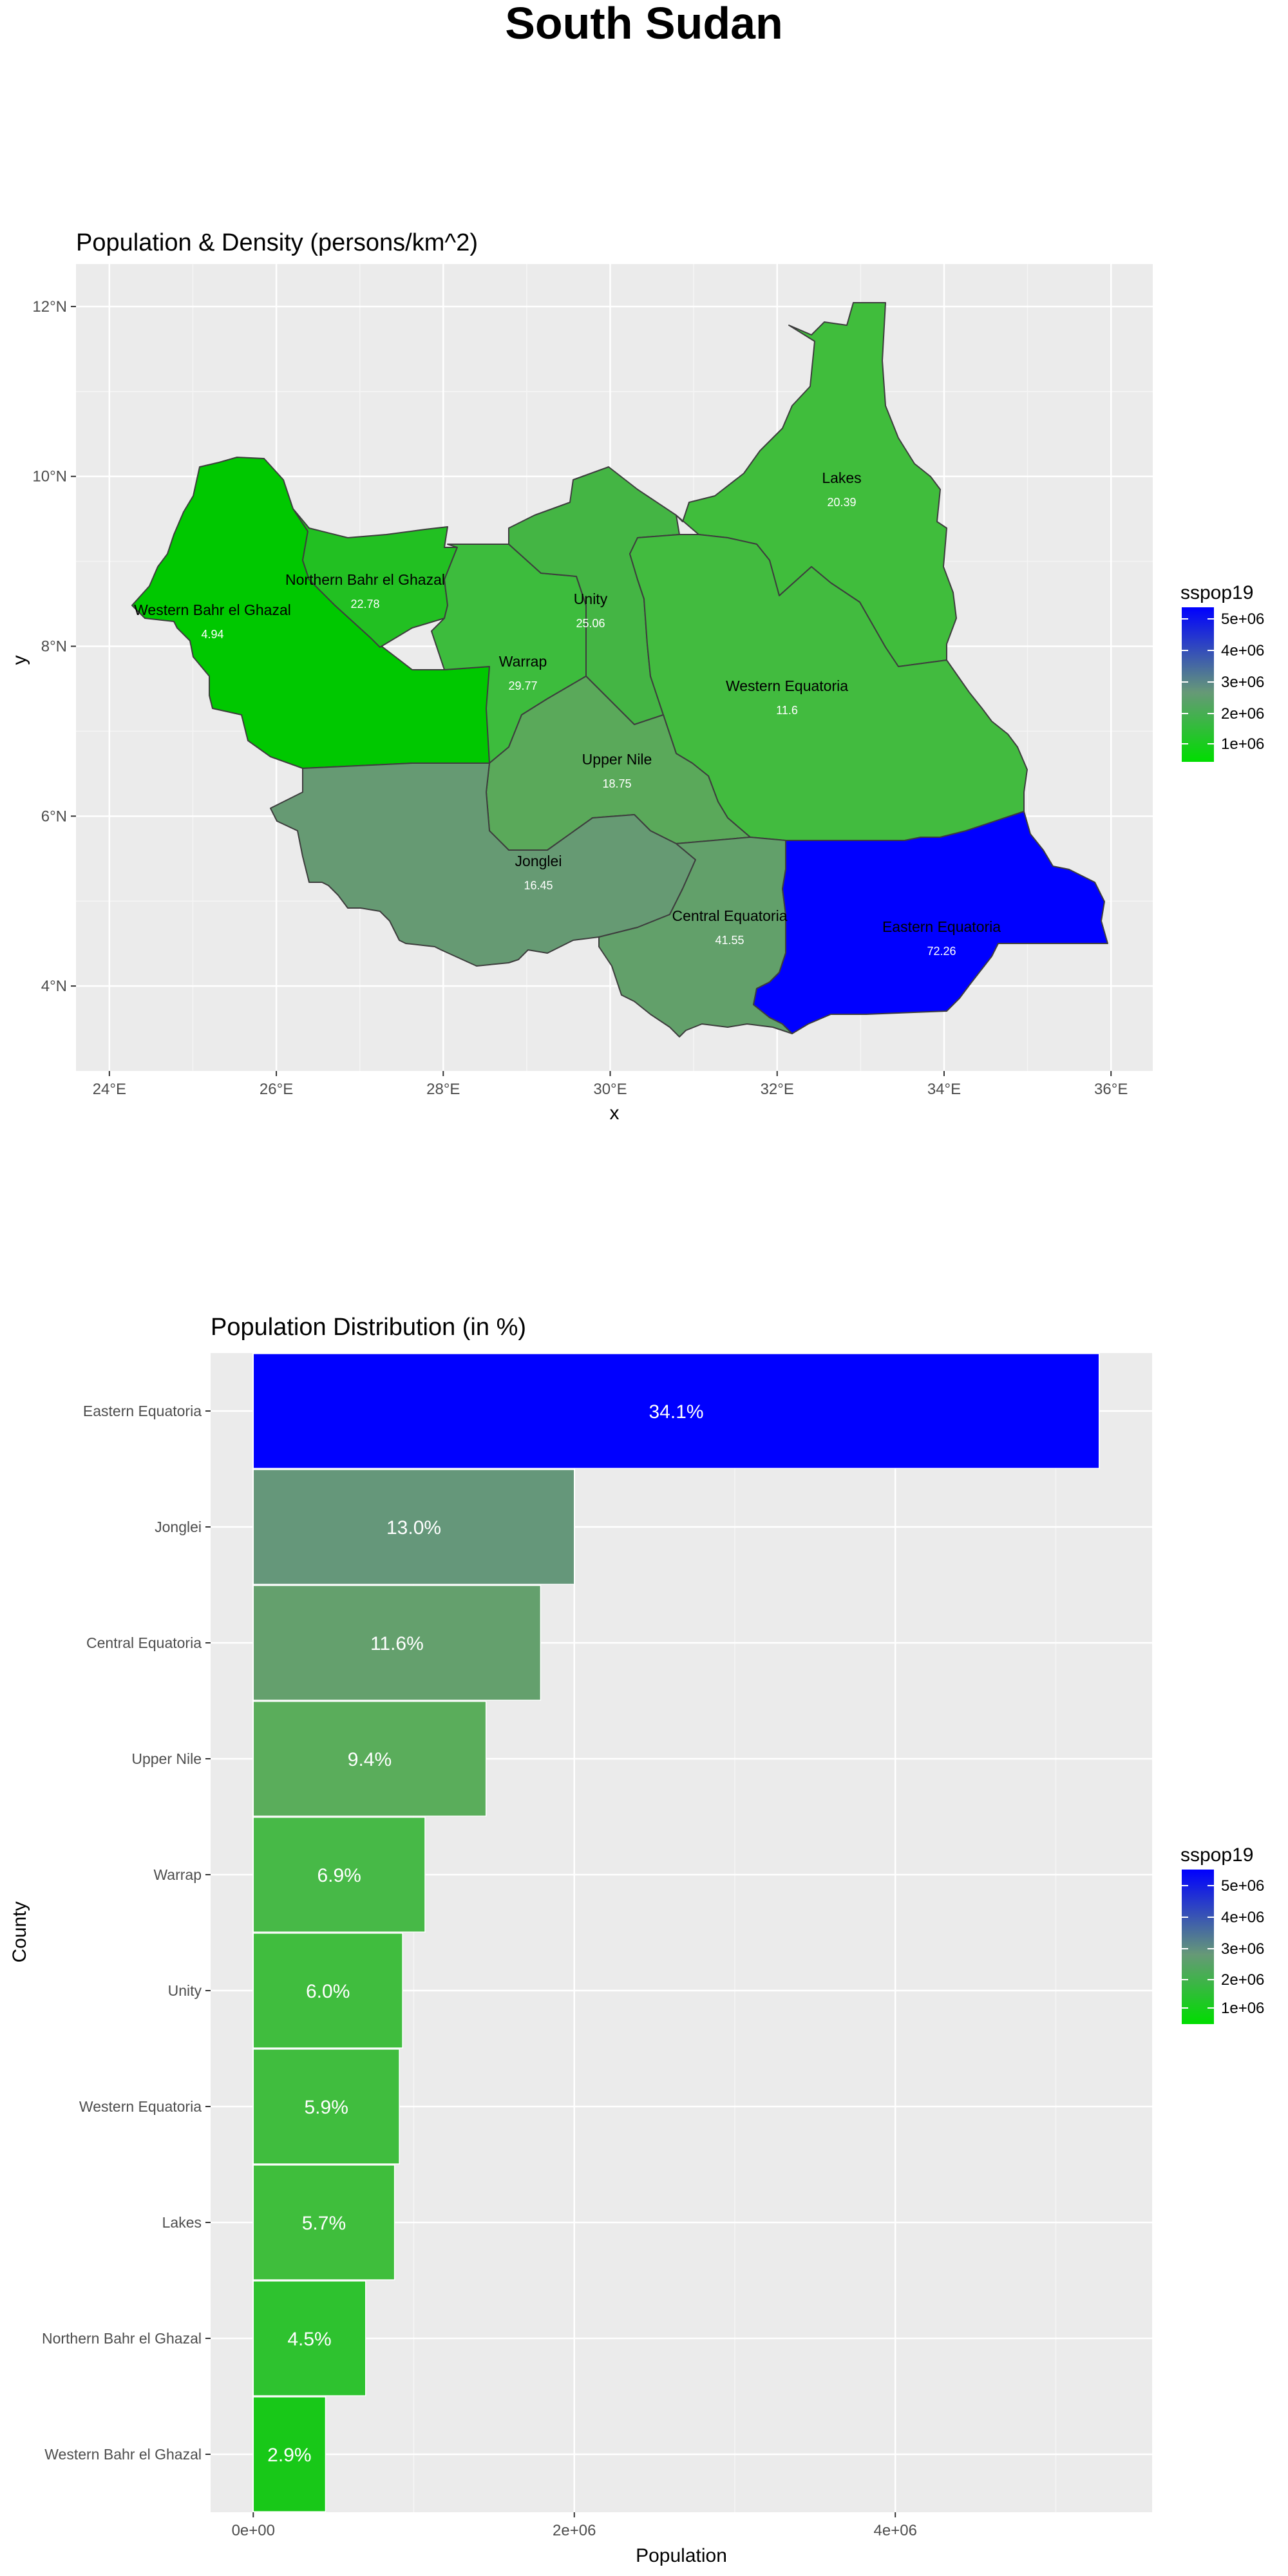 This screenshot has width=1288, height=2576. I want to click on map-title: Population & Density (persons/km^2), so click(277, 242).